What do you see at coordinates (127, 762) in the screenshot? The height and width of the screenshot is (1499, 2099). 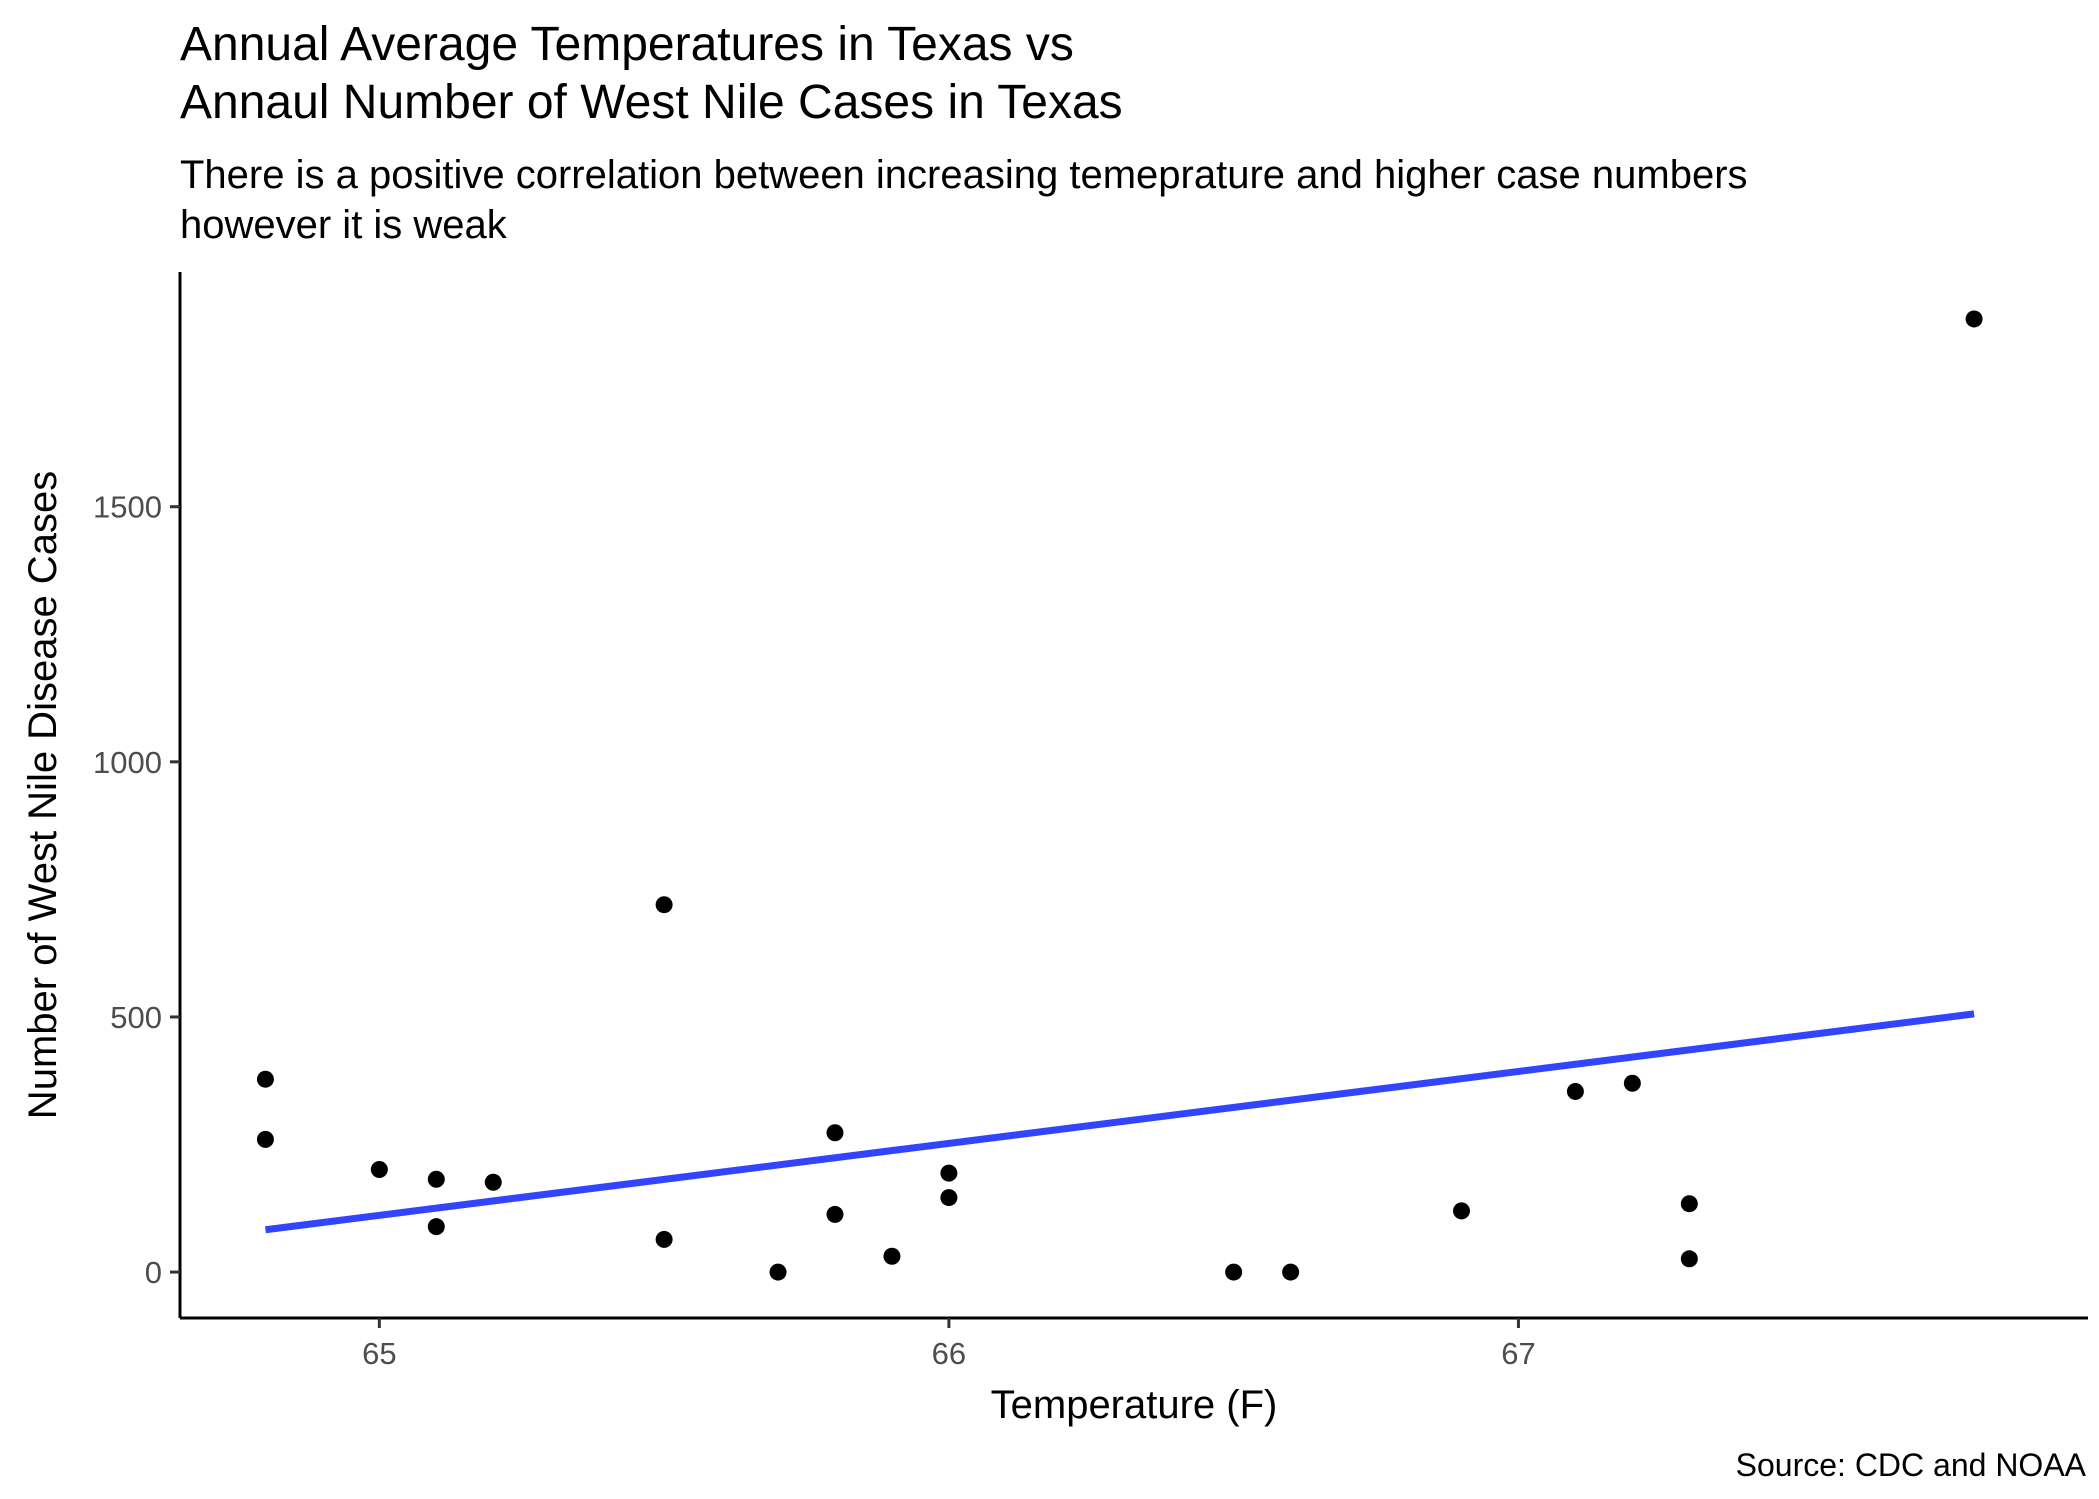 I see `y-tick-label: 1000` at bounding box center [127, 762].